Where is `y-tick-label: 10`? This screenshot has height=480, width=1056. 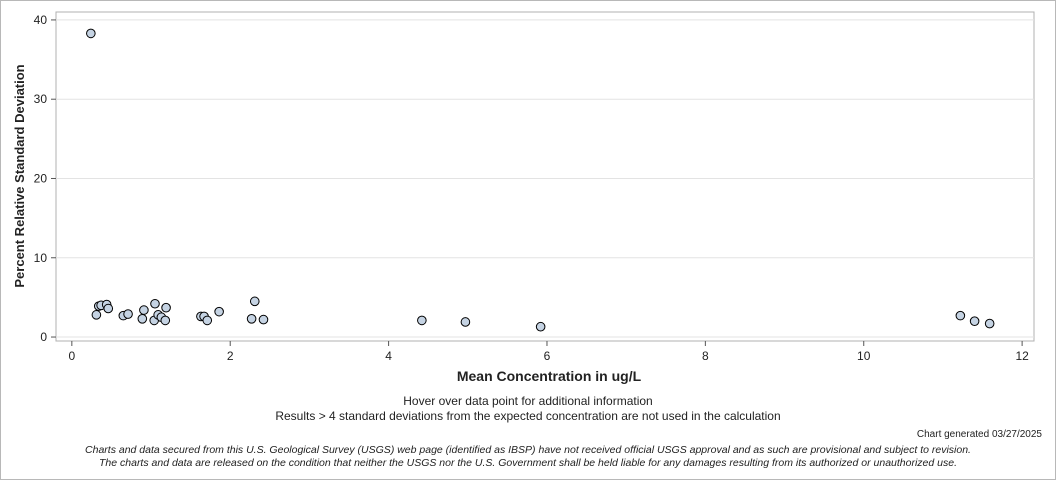
y-tick-label: 10 is located at coordinates (41, 258).